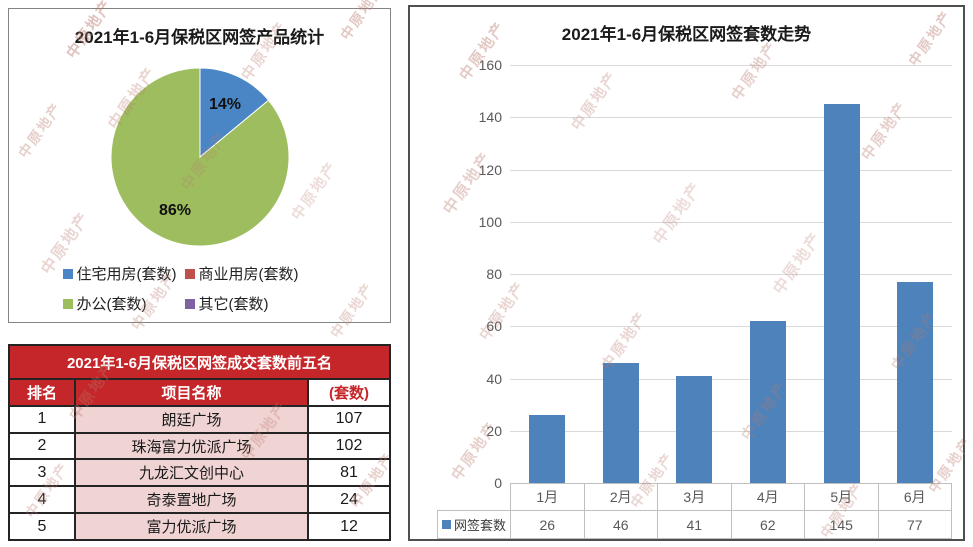 This screenshot has width=973, height=547. Describe the element at coordinates (190, 446) in the screenshot. I see `ranking-cell-project: 珠海富力优派广场` at that location.